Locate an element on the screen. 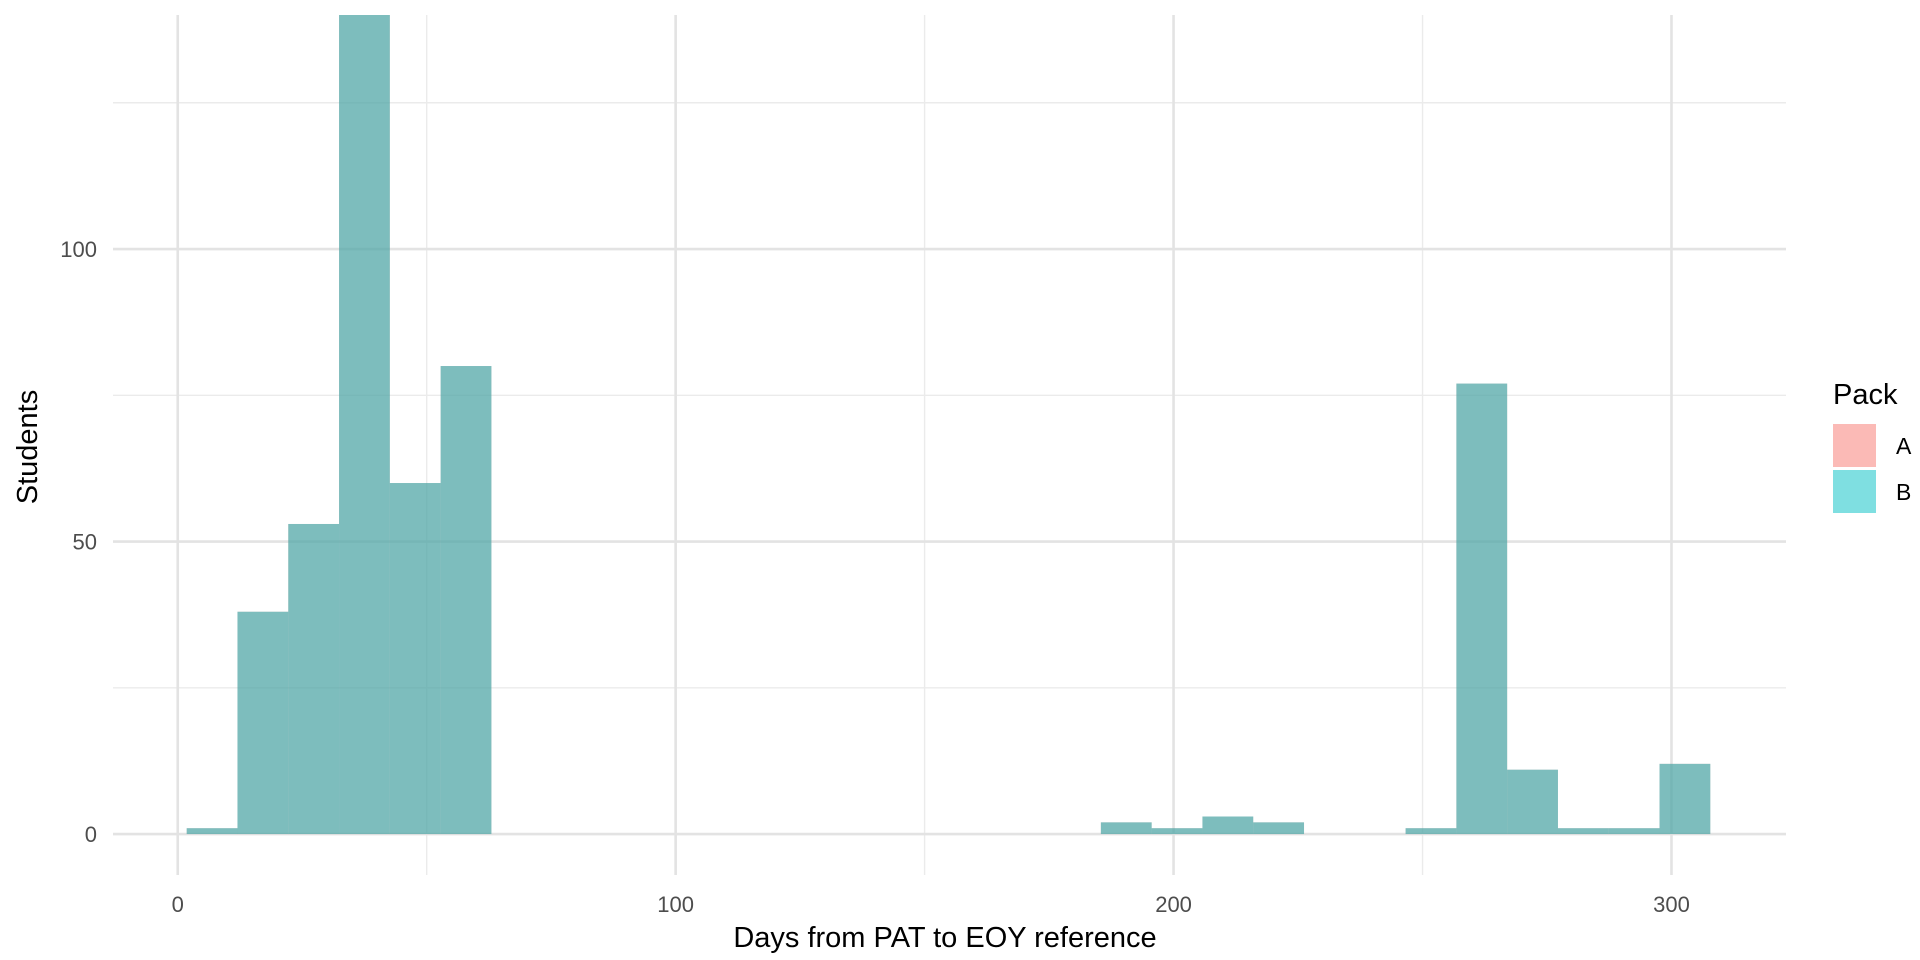 This screenshot has height=960, width=1920. x-tick-label: 100 is located at coordinates (675, 904).